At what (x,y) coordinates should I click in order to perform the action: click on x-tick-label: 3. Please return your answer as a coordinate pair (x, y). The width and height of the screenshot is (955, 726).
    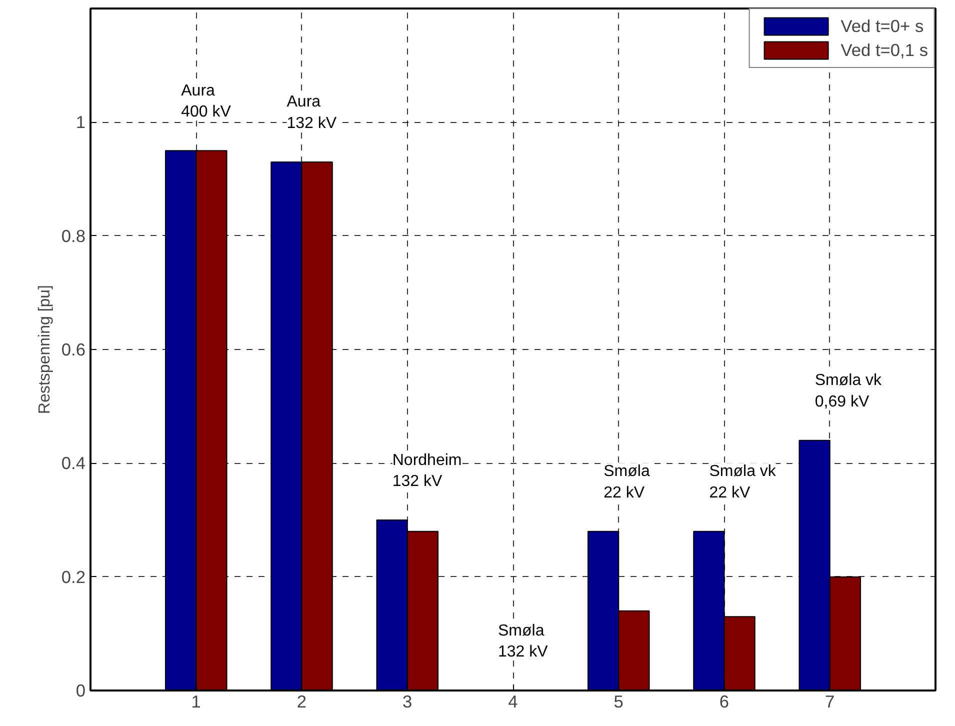
    Looking at the image, I should click on (407, 702).